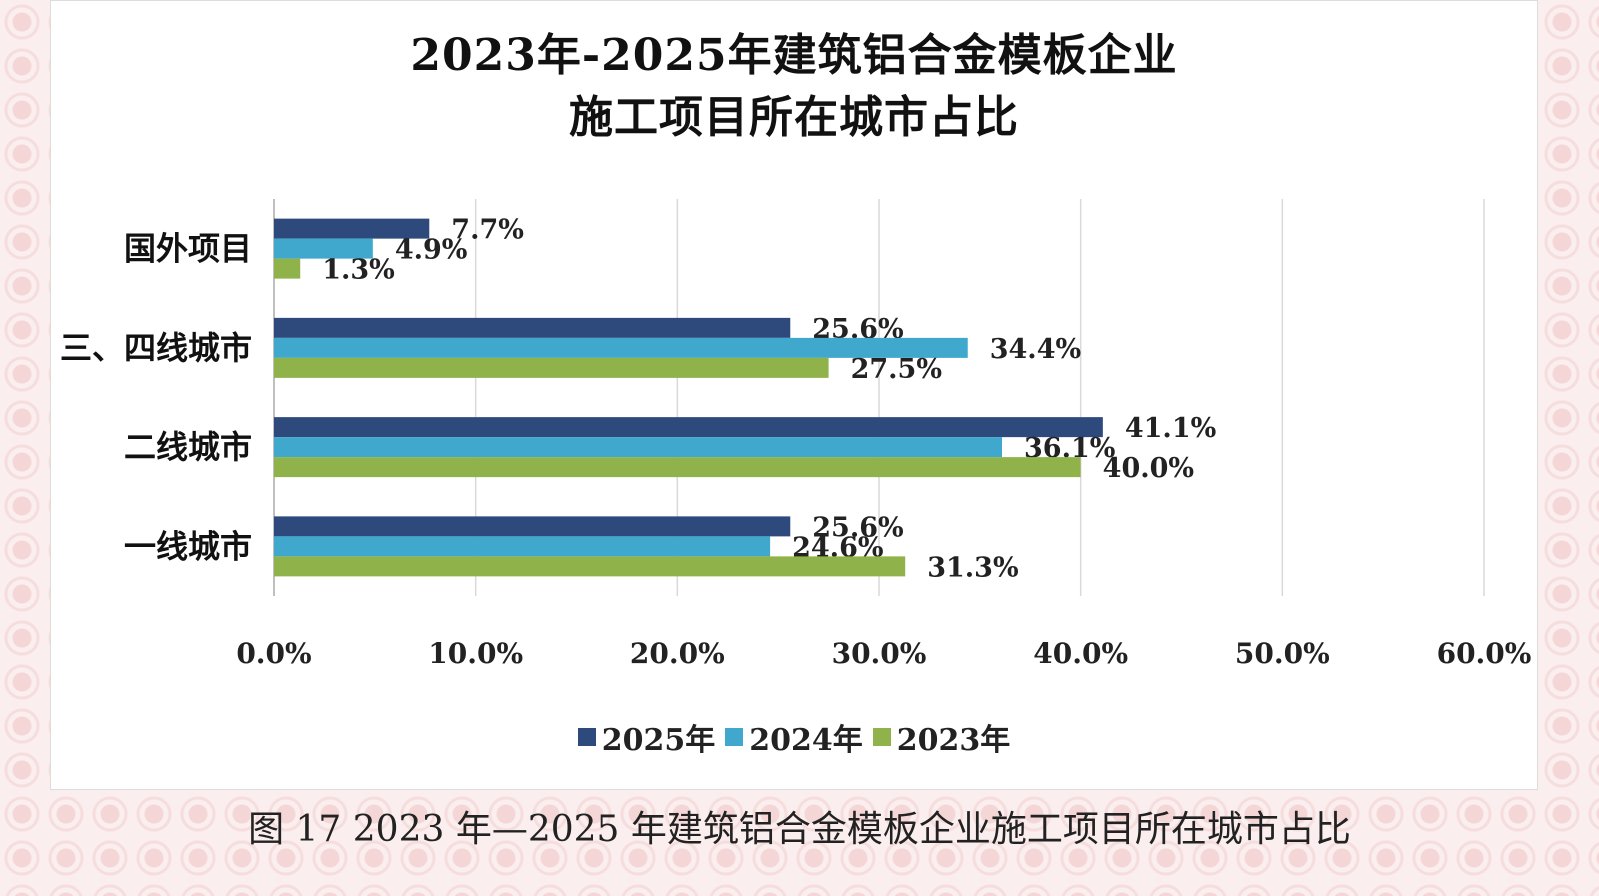  I want to click on chart-title-line1: 2023年-2025年建筑铝合金模板企业, so click(794, 55).